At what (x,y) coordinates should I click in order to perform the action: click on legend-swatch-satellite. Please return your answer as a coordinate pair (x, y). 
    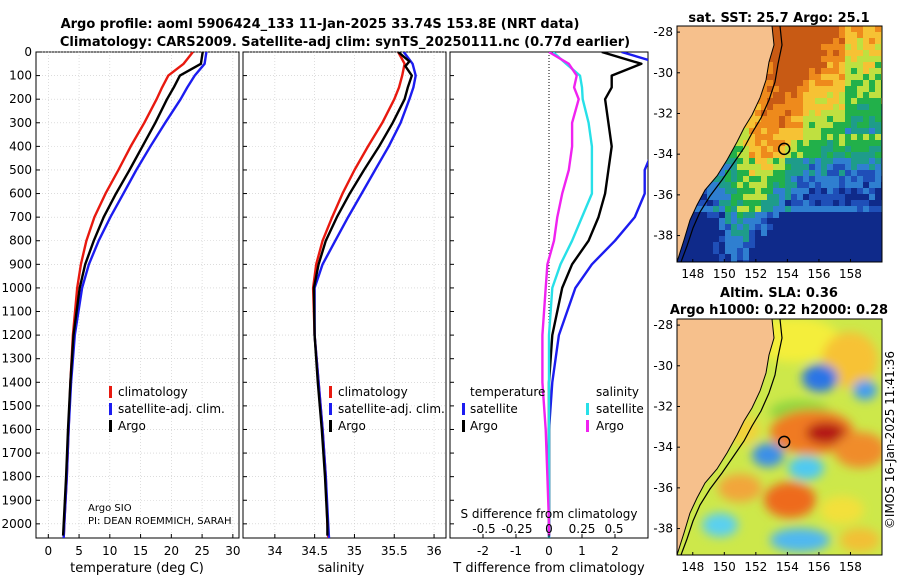
    Looking at the image, I should click on (110, 409).